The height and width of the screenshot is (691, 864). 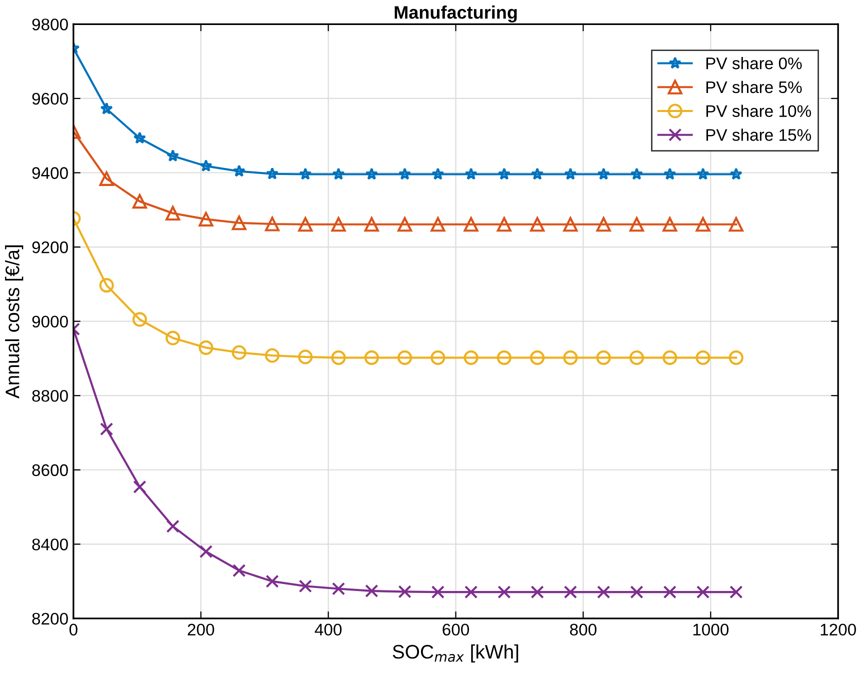 I want to click on y-tick-label: 9000, so click(x=50, y=322).